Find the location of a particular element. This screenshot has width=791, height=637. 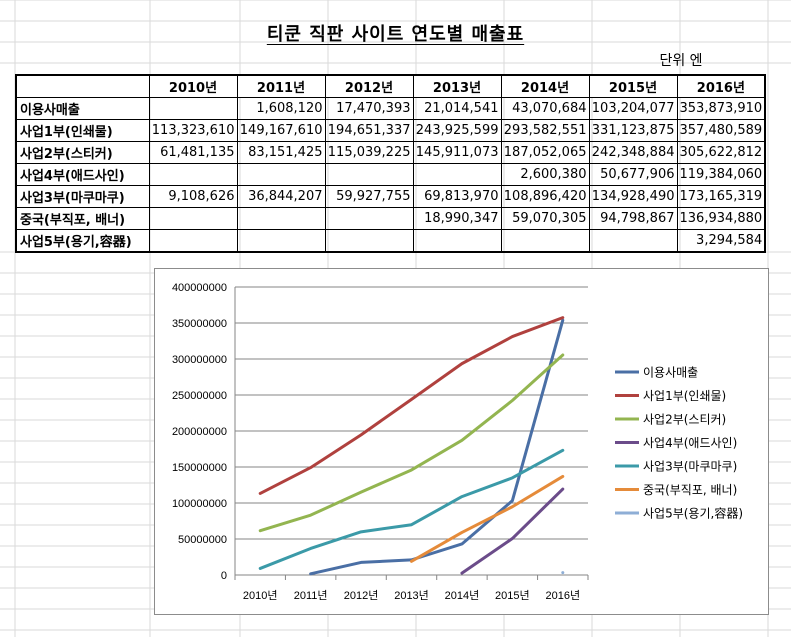

table-cell: 18,990,347 is located at coordinates (457, 218).